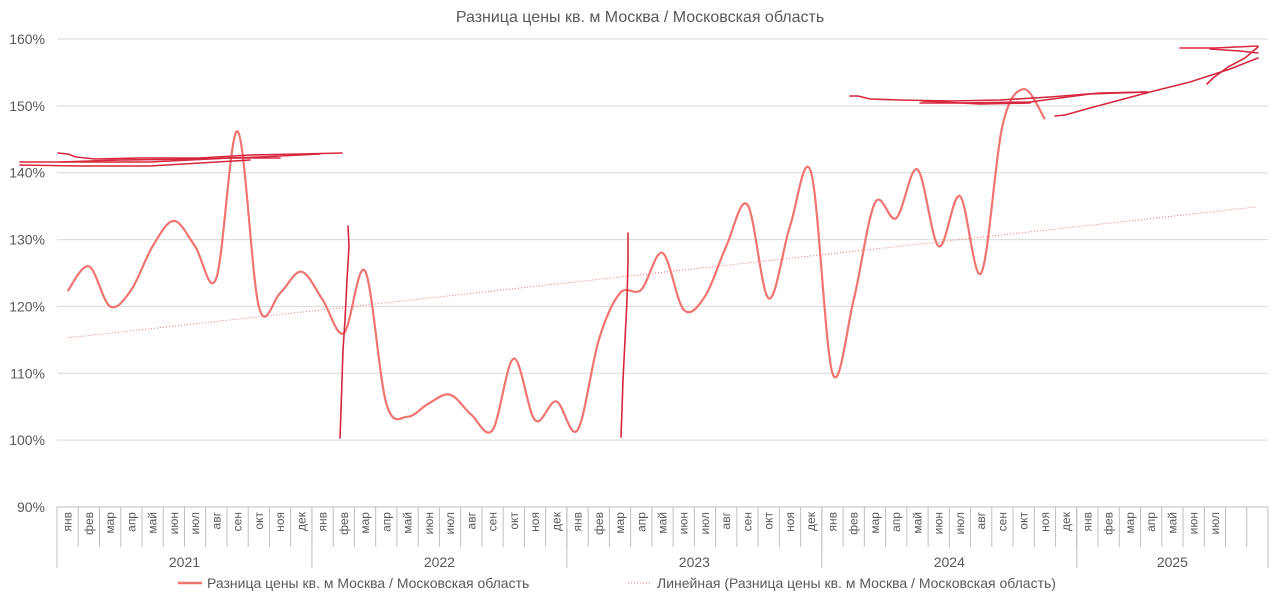 The height and width of the screenshot is (601, 1280). Describe the element at coordinates (27, 240) in the screenshot. I see `y-tick-label: 130%` at that location.